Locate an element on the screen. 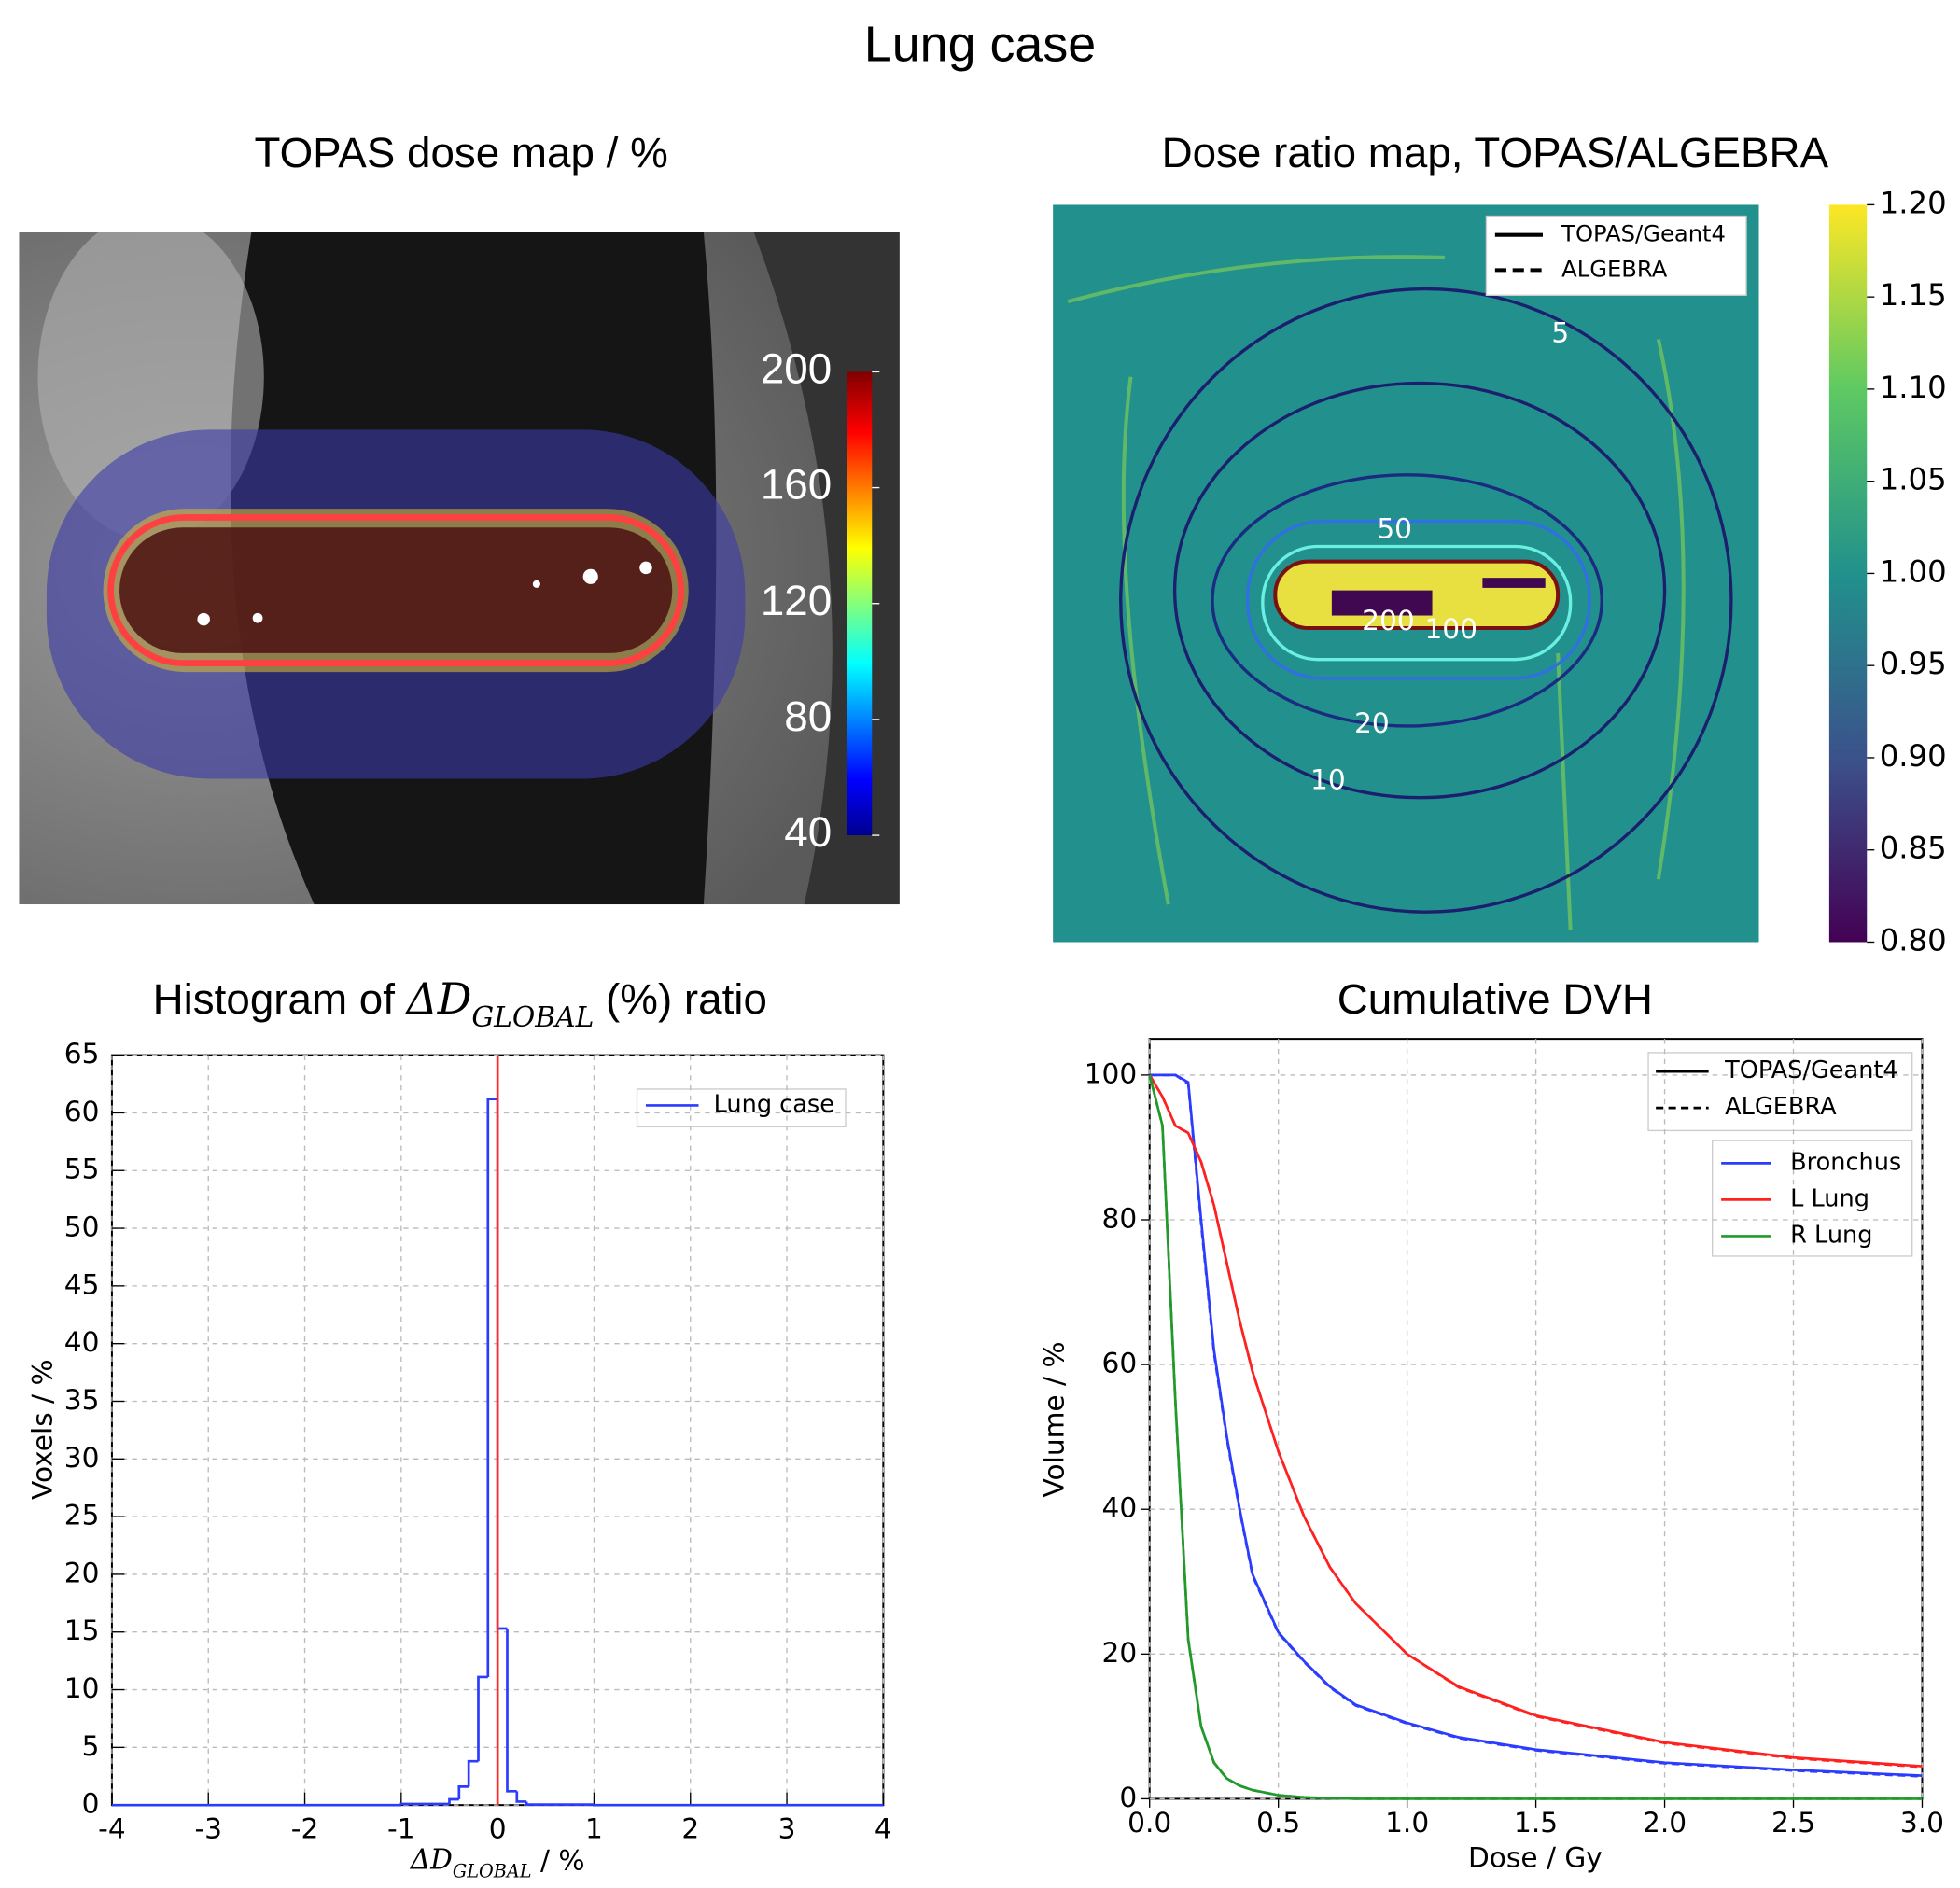  contour-label: 10 is located at coordinates (1328, 780).